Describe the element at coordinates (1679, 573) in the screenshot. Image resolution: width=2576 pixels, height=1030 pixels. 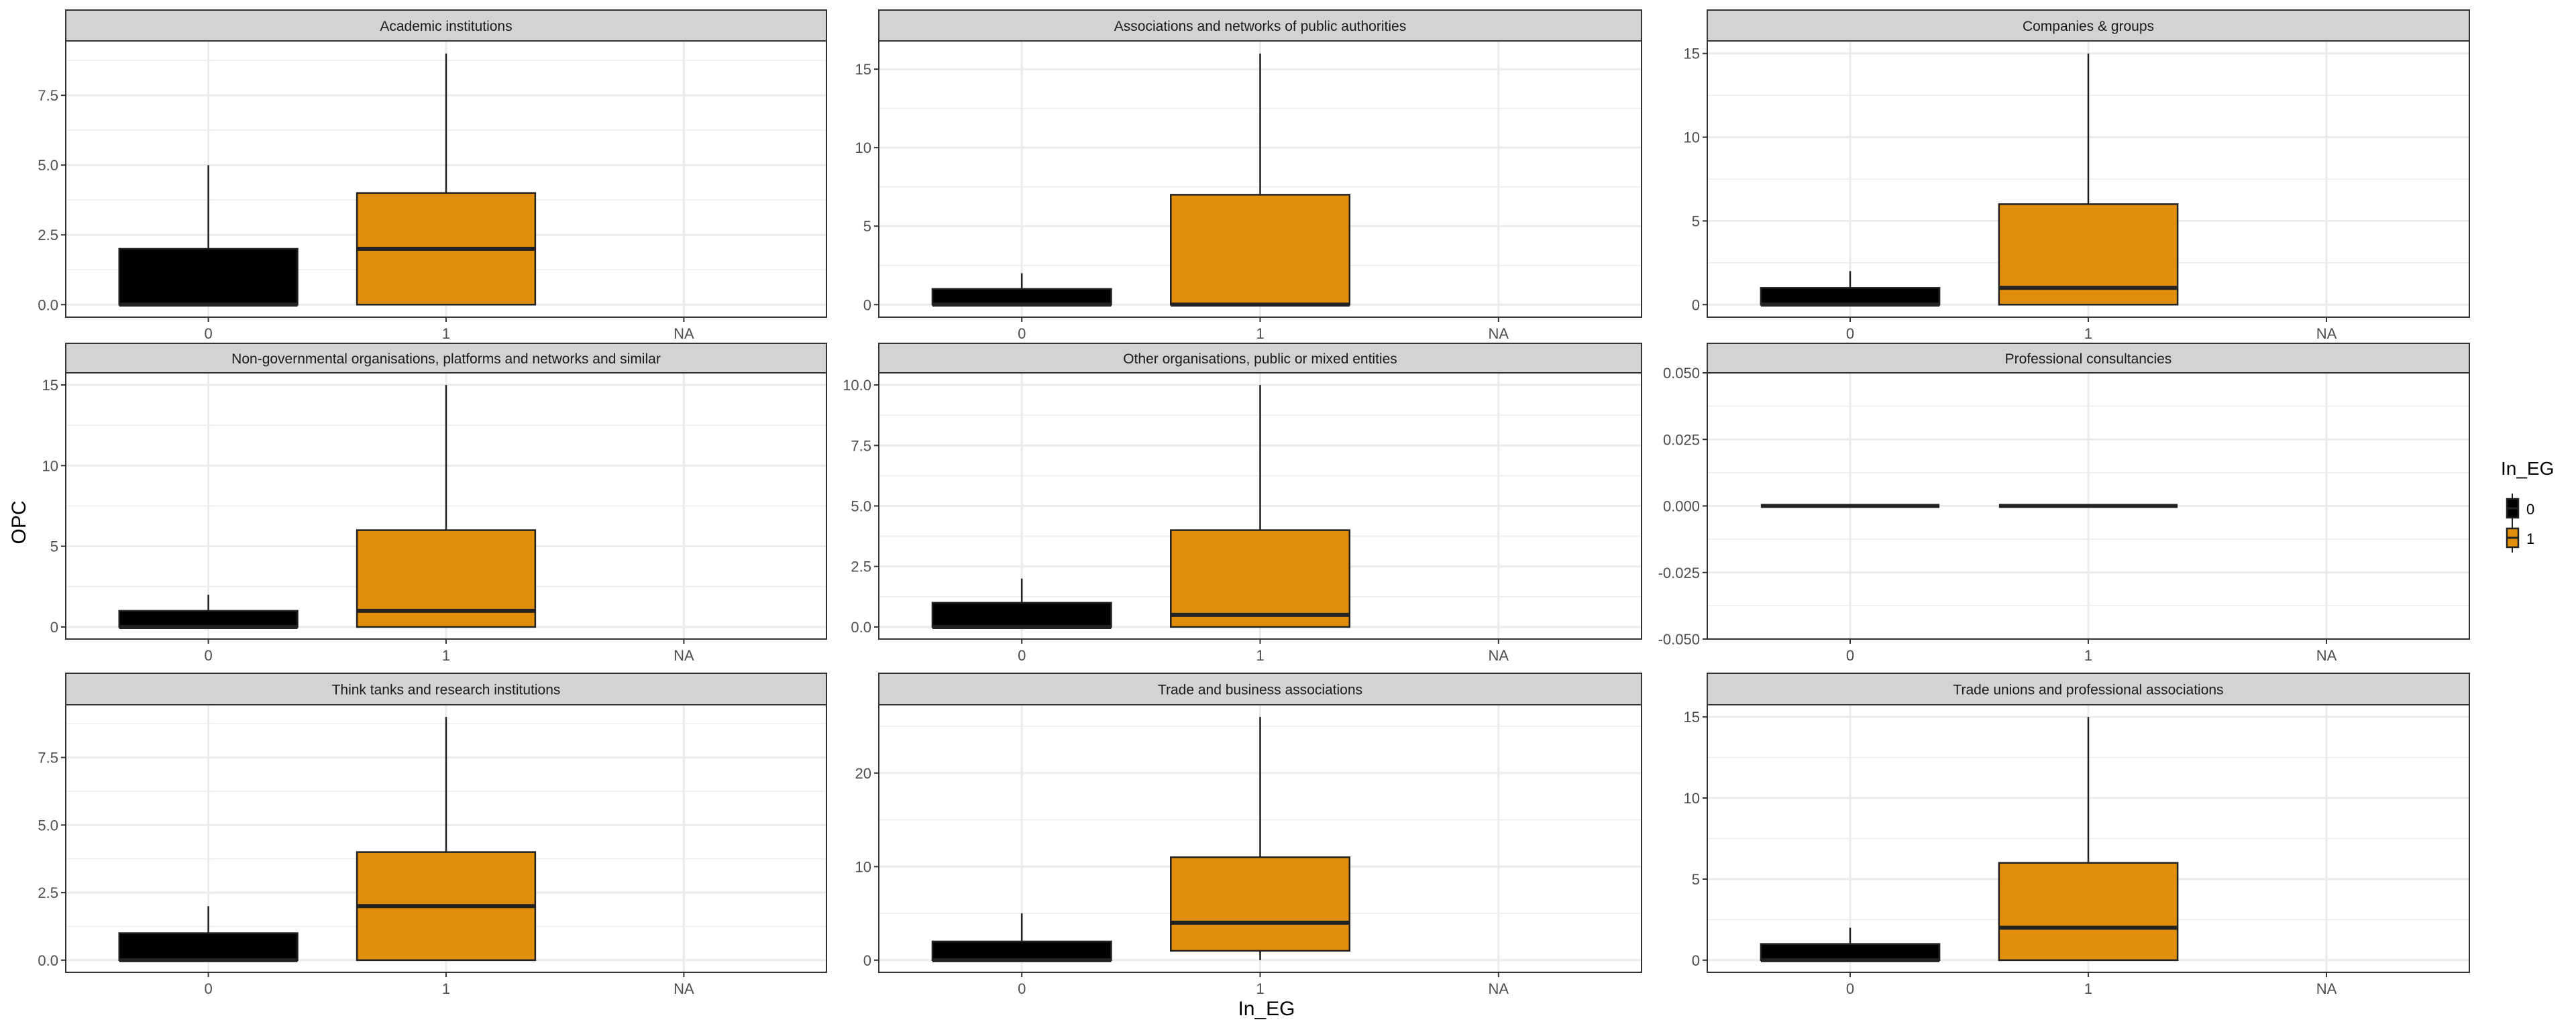
I see `y-tick-label: -0.025` at that location.